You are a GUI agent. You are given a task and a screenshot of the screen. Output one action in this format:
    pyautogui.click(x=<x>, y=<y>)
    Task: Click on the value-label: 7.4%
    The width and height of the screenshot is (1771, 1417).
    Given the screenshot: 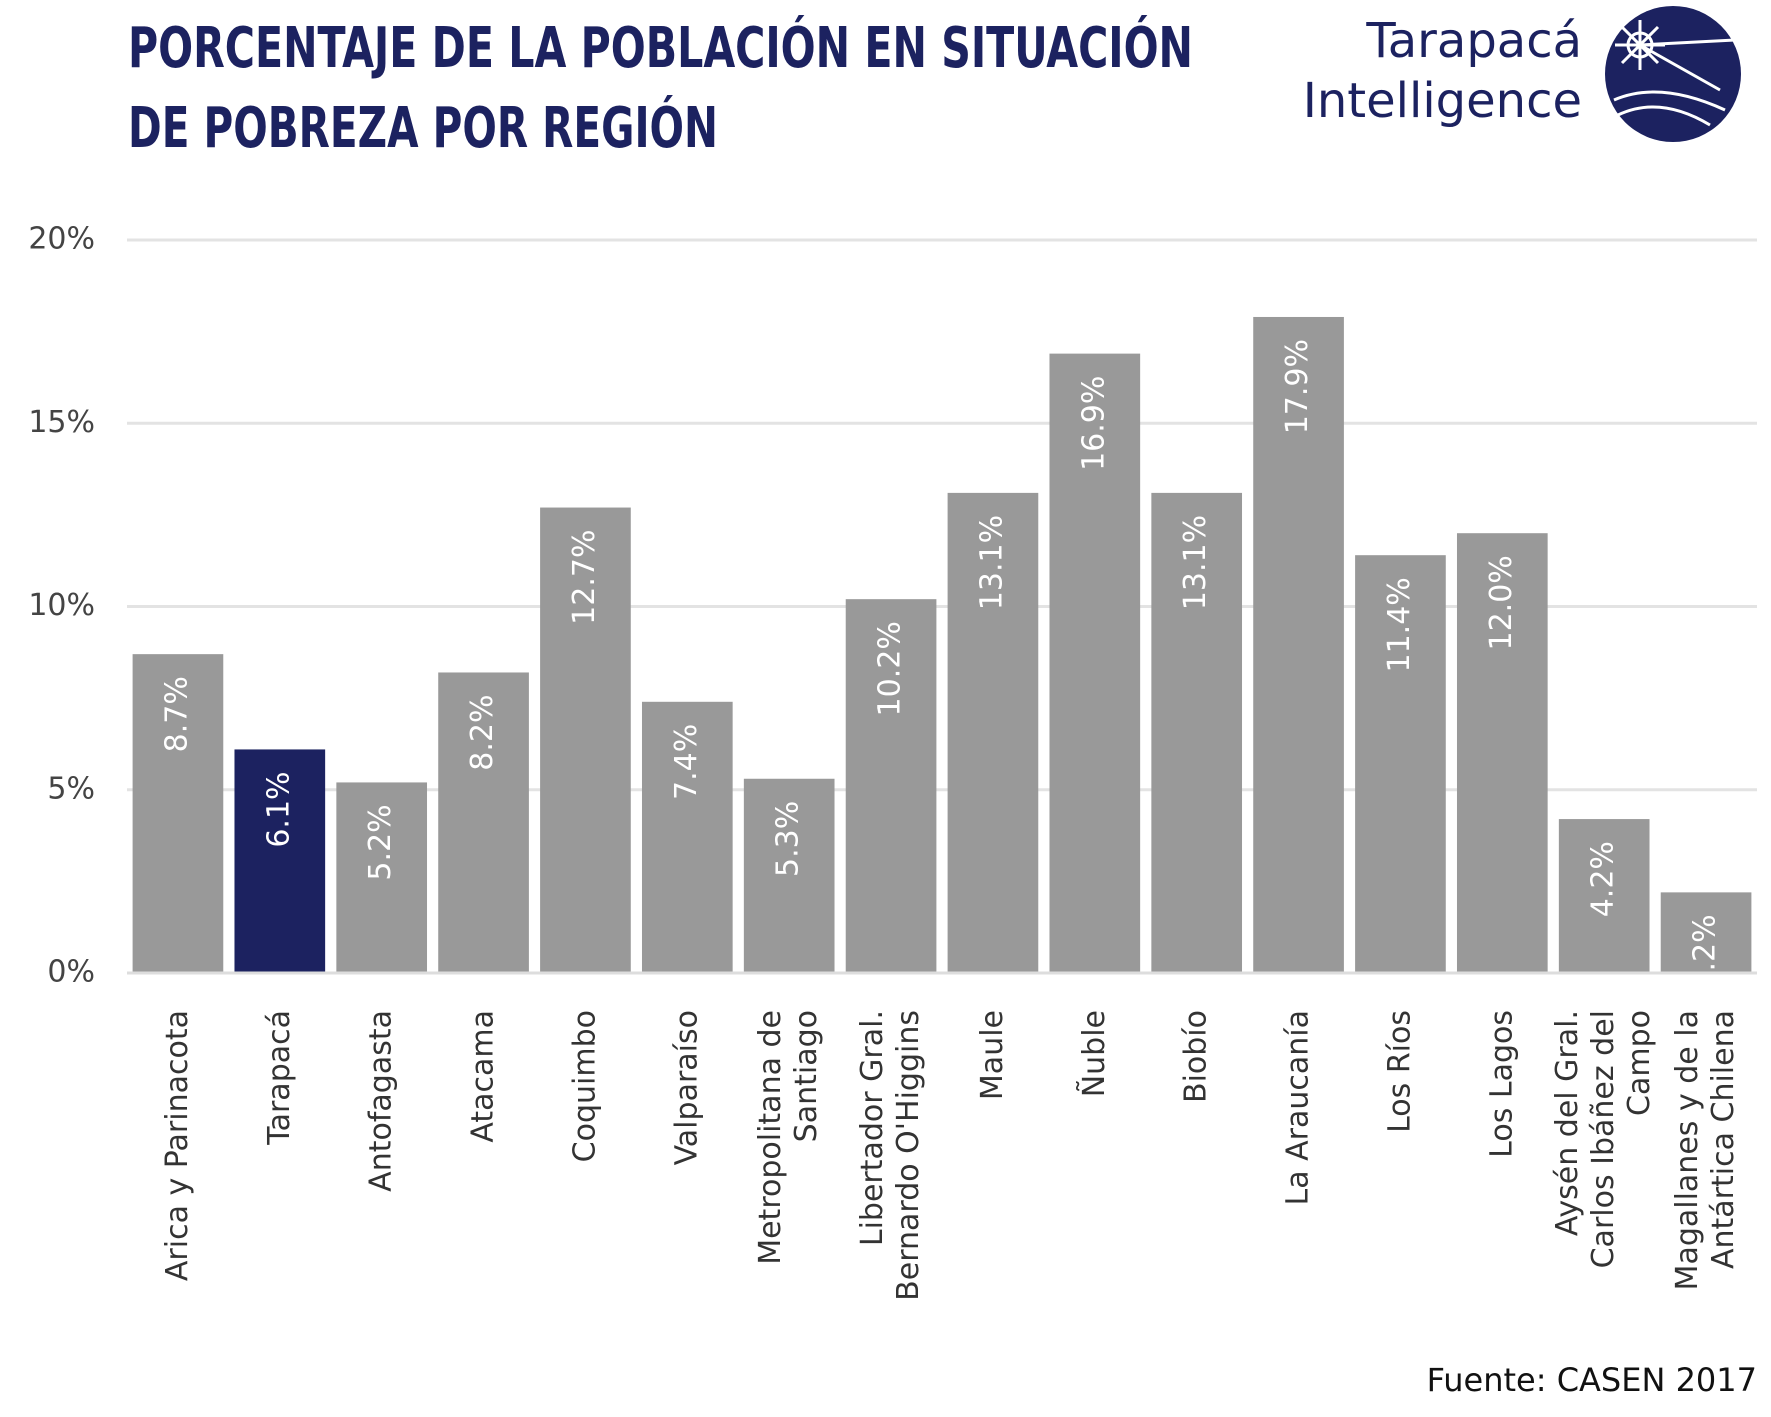 What is the action you would take?
    pyautogui.click(x=686, y=762)
    